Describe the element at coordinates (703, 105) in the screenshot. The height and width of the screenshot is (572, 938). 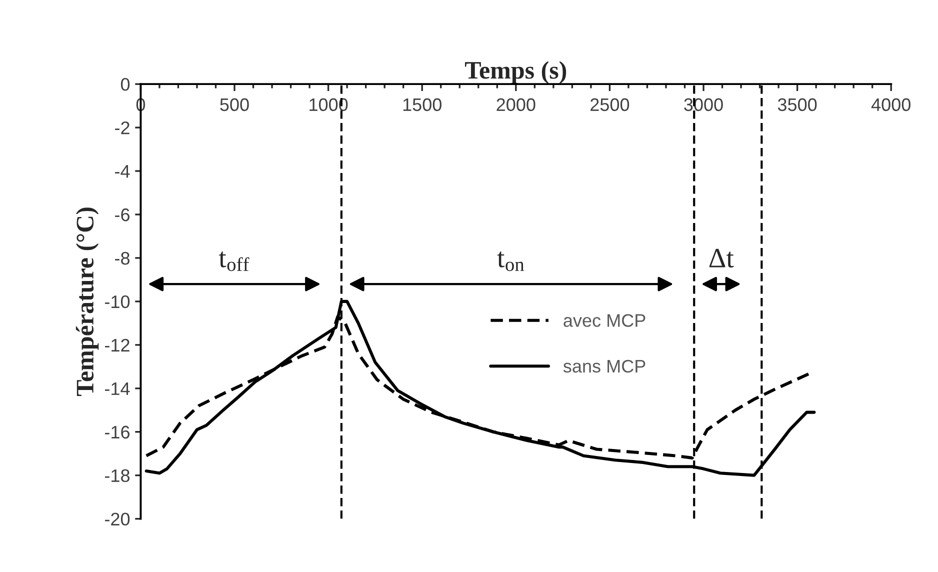
I see `x-tick-label: 3000` at that location.